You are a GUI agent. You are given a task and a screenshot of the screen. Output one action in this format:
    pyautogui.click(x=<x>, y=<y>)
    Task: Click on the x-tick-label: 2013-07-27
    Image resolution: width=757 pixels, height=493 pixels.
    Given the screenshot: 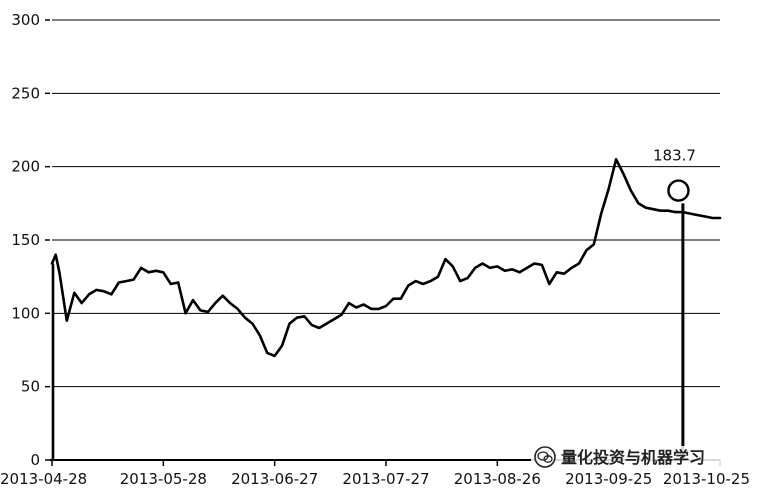 What is the action you would take?
    pyautogui.click(x=385, y=479)
    